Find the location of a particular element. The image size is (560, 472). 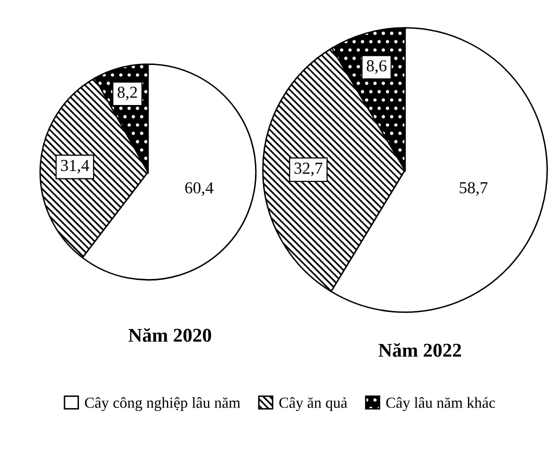

legend-label: Cây công nghiệp lâu năm is located at coordinates (162, 404).